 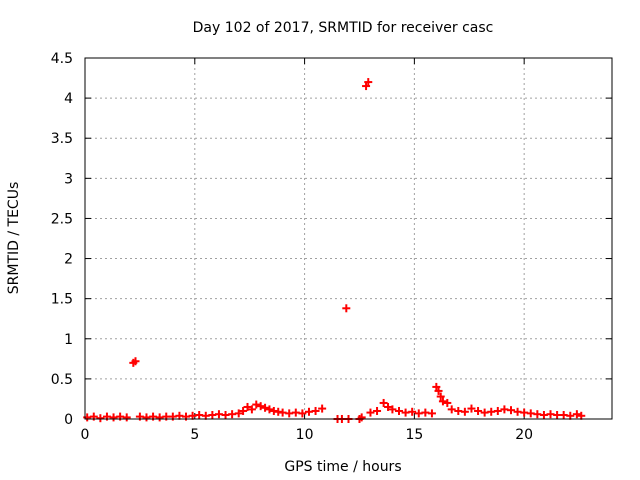 What do you see at coordinates (68, 260) in the screenshot?
I see `y-tick-label: 2` at bounding box center [68, 260].